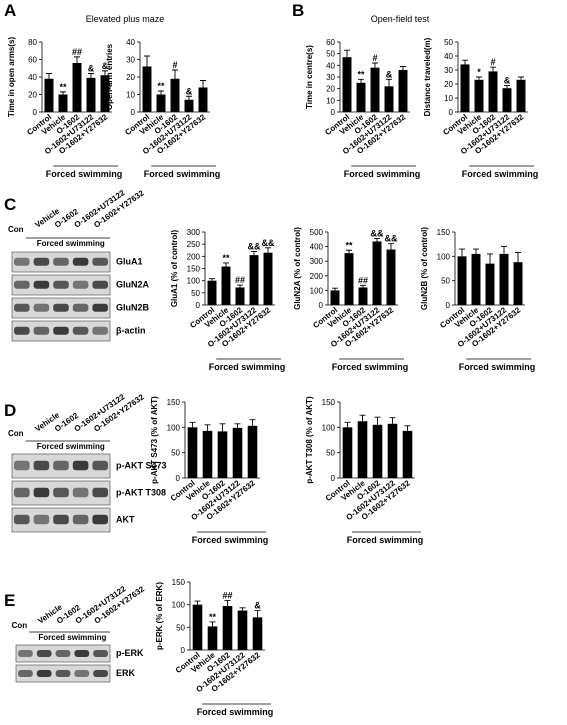 The image size is (567, 725). I want to click on y-axis-label: Open-arm entries, so click(109, 76).